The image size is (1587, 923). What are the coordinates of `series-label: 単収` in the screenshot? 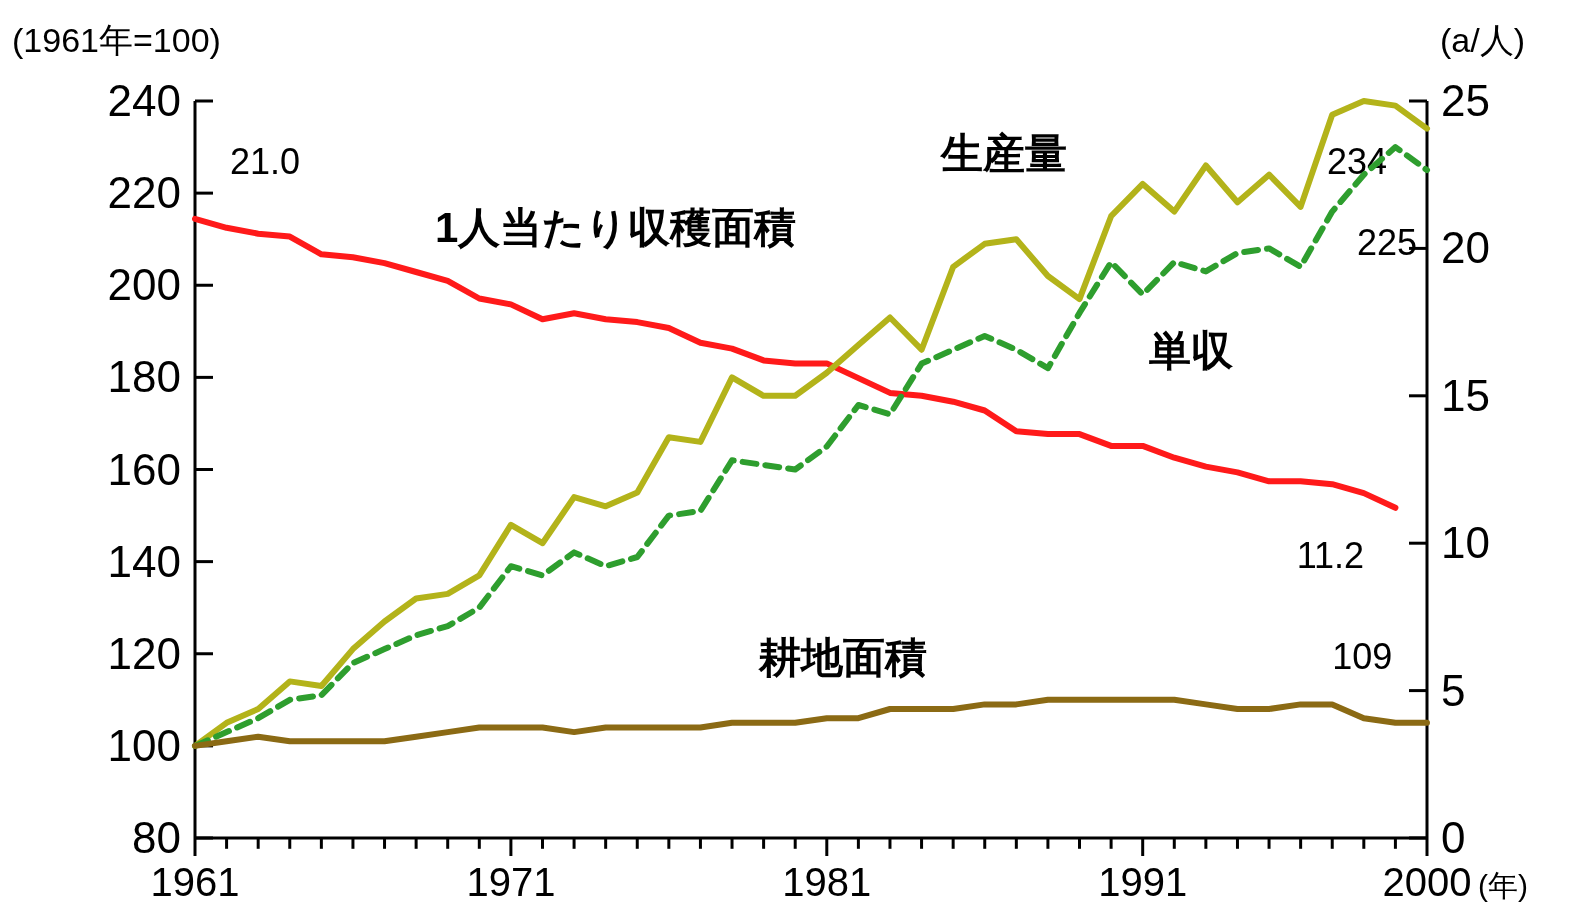 It's located at (1191, 350).